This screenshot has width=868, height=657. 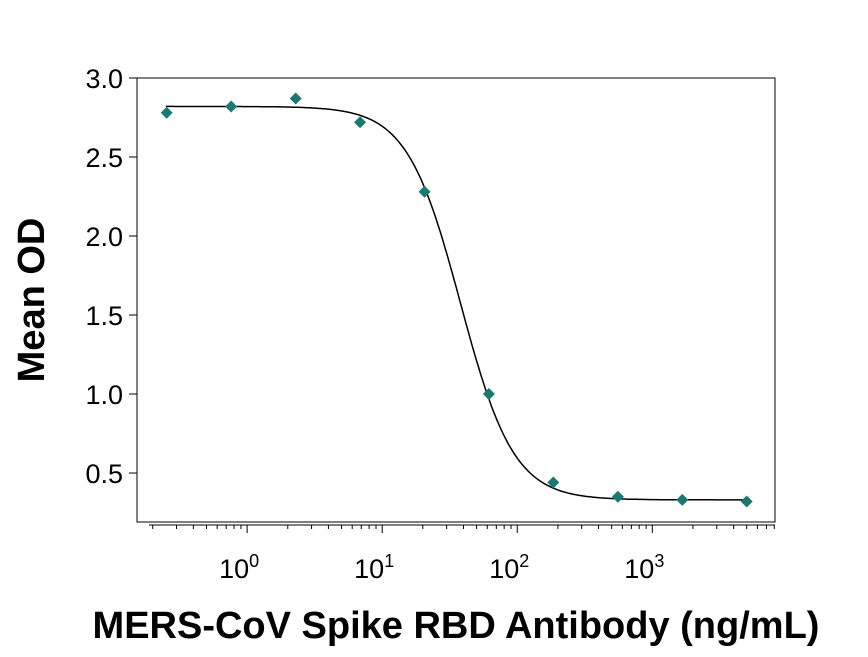 I want to click on y-tick-label: 2.5, so click(x=104, y=158).